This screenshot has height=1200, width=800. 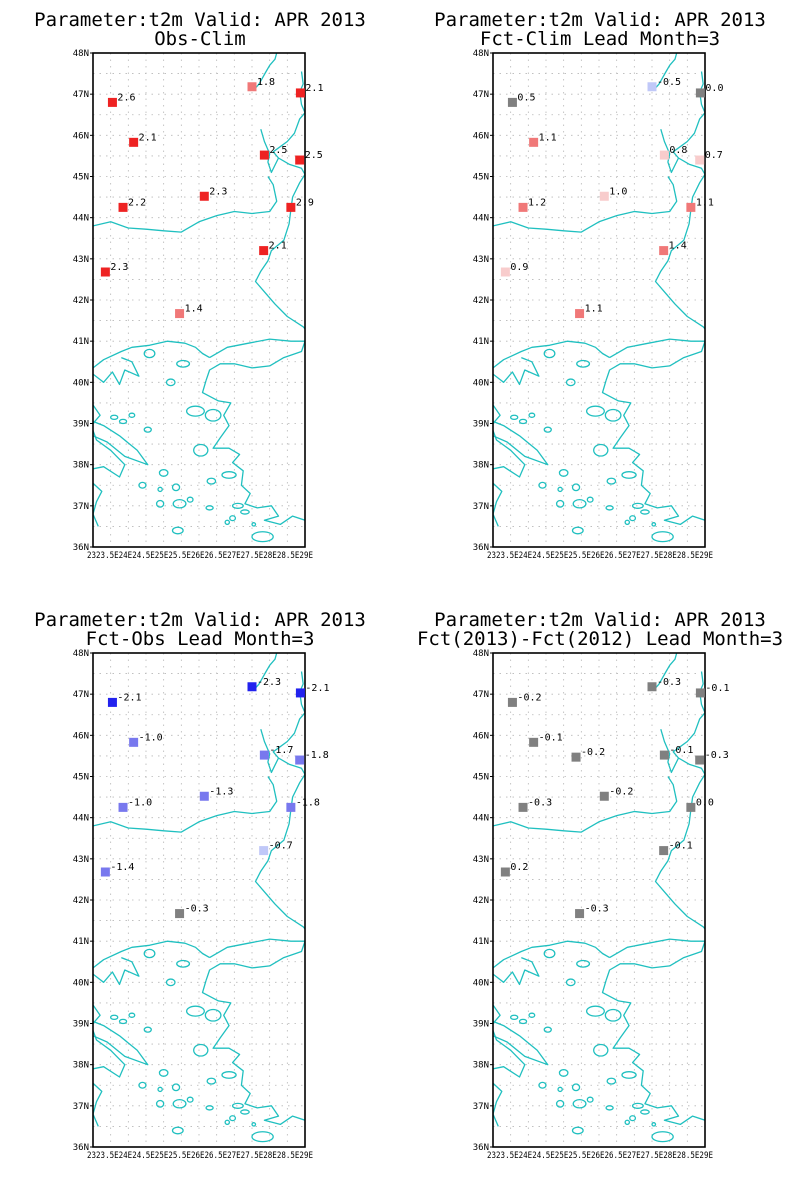 What do you see at coordinates (269, 682) in the screenshot?
I see `station-value-label: -2.3` at bounding box center [269, 682].